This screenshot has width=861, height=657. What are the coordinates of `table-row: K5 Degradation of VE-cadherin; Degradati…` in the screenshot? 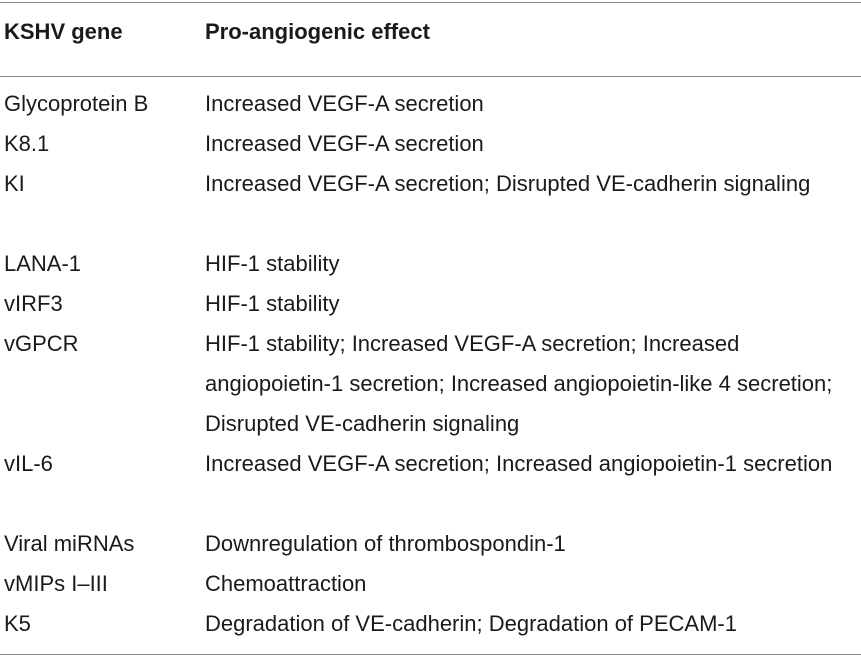 It's located at (430, 624).